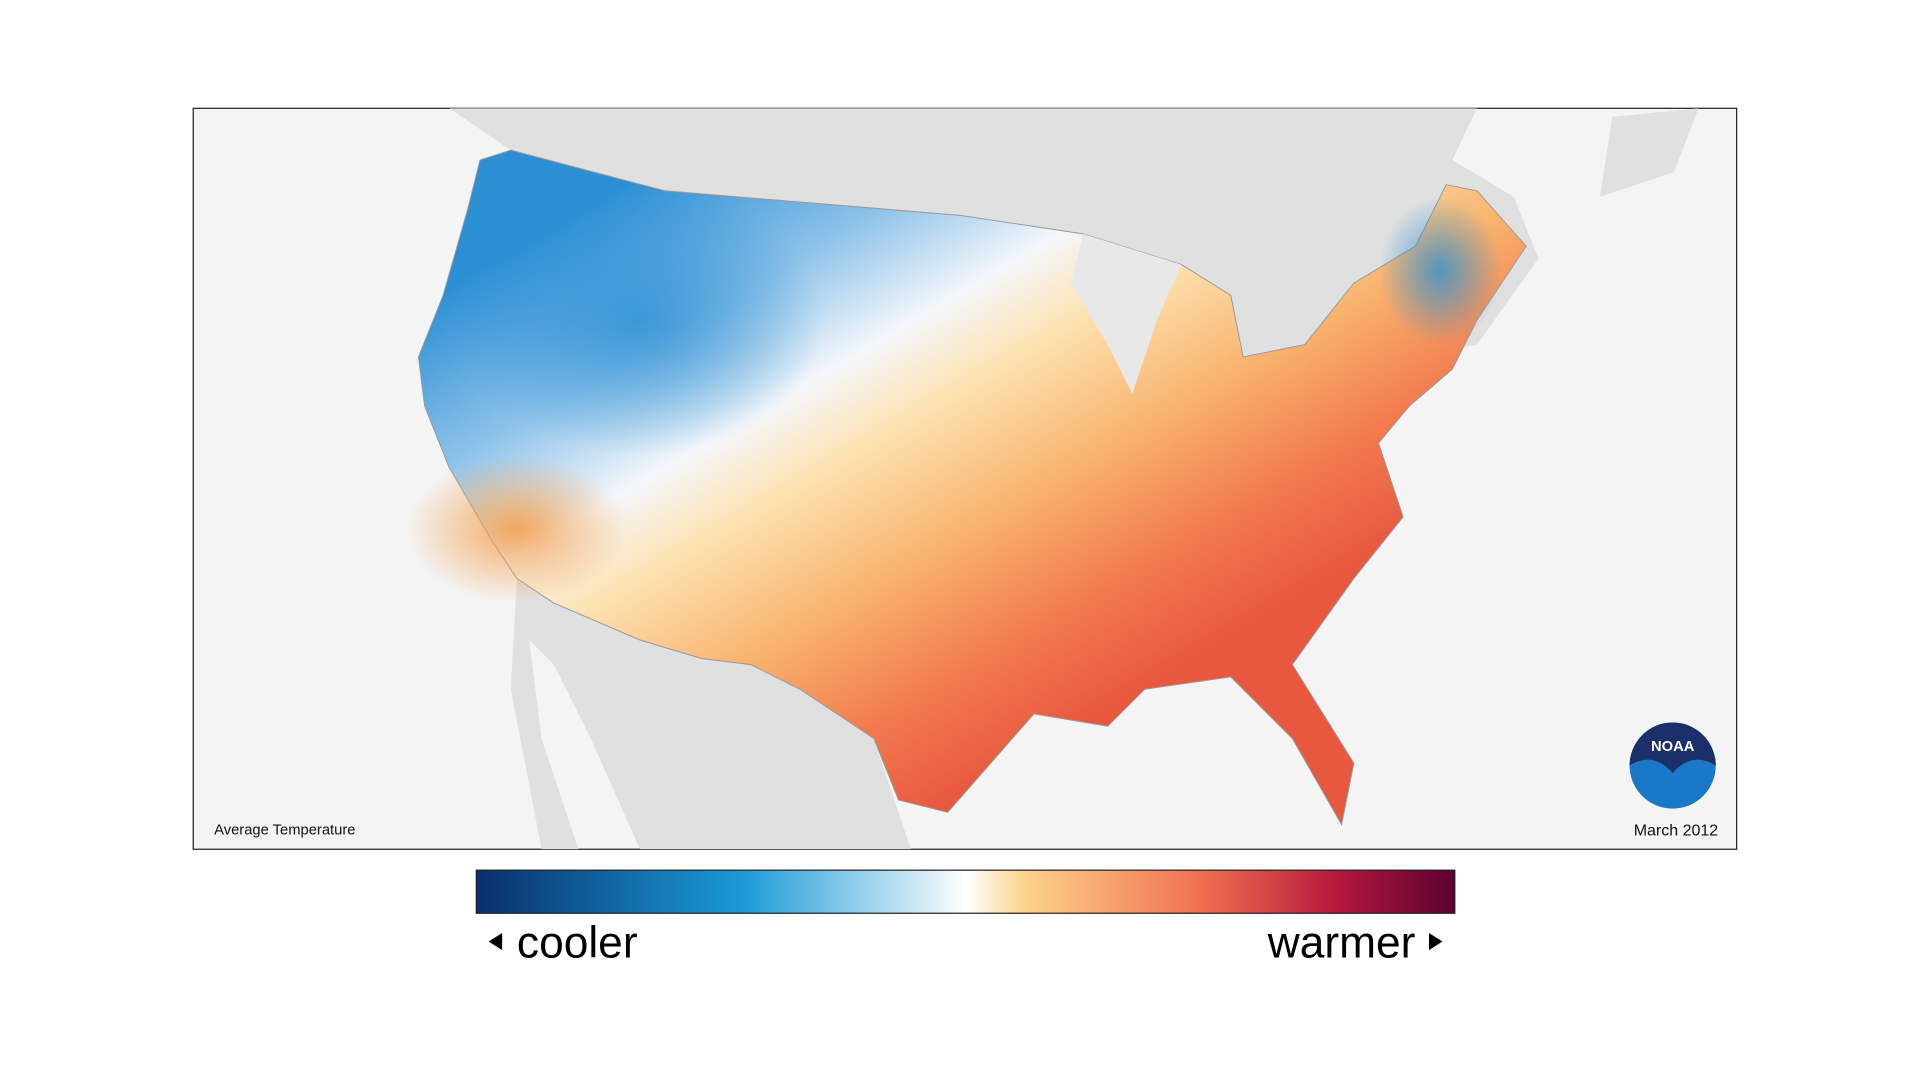  Describe the element at coordinates (1126, 313) in the screenshot. I see `great-lakes` at that location.